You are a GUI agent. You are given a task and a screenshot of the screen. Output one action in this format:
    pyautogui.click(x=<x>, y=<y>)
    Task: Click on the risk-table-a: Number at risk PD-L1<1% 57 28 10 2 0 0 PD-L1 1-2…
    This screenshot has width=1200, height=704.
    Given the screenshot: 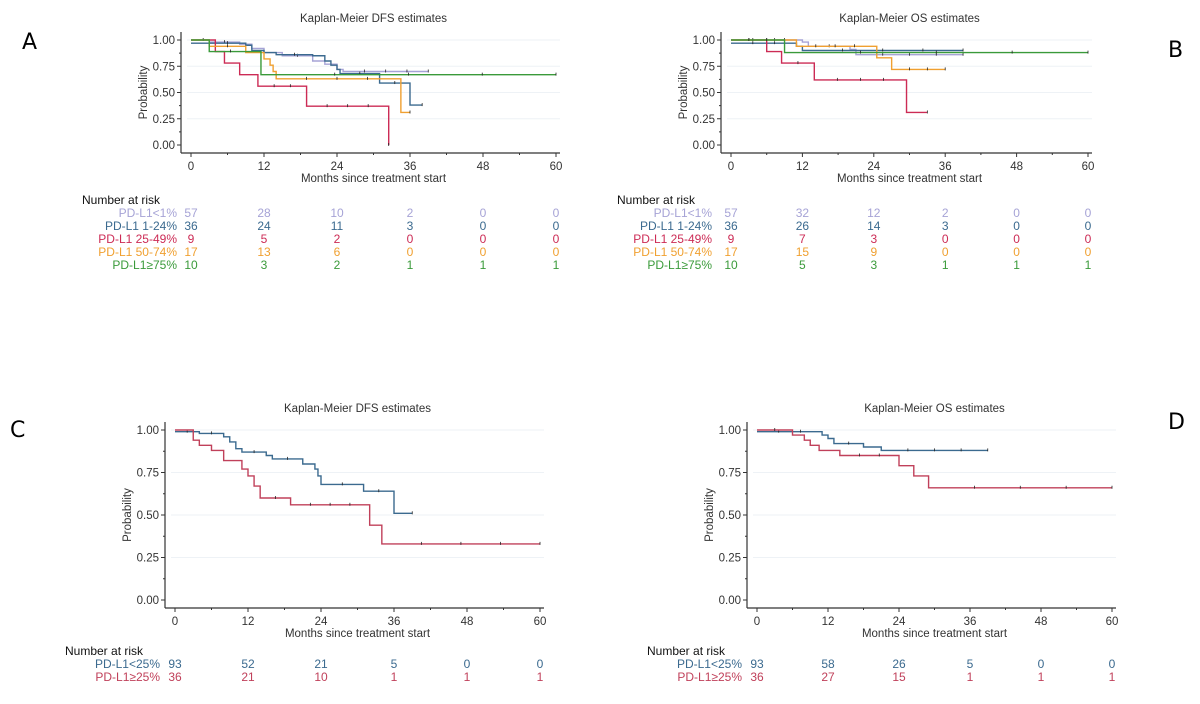 What is the action you would take?
    pyautogui.click(x=600, y=233)
    